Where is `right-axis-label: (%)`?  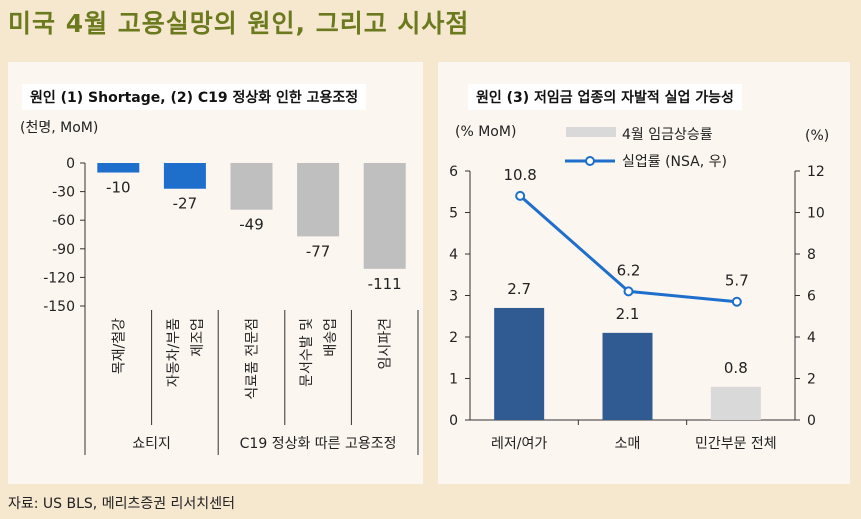 right-axis-label: (%) is located at coordinates (817, 136).